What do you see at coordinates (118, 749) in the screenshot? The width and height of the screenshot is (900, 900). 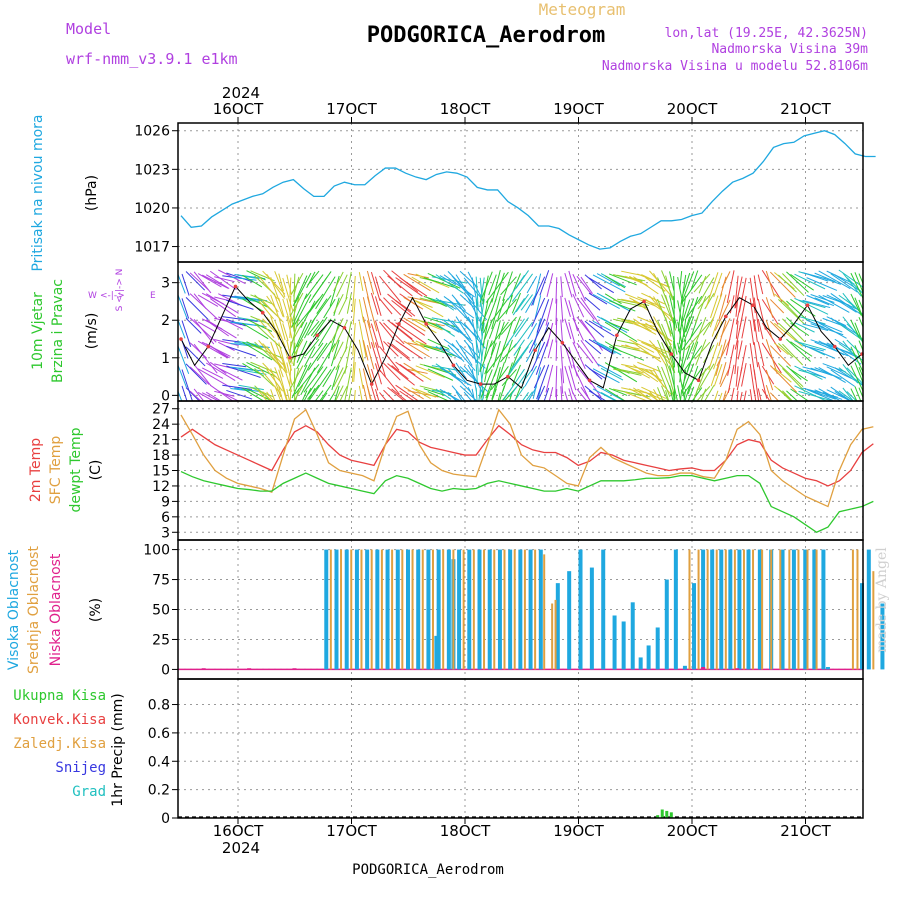 I see `precip-axis-unit: 1hr Precip (mm)` at bounding box center [118, 749].